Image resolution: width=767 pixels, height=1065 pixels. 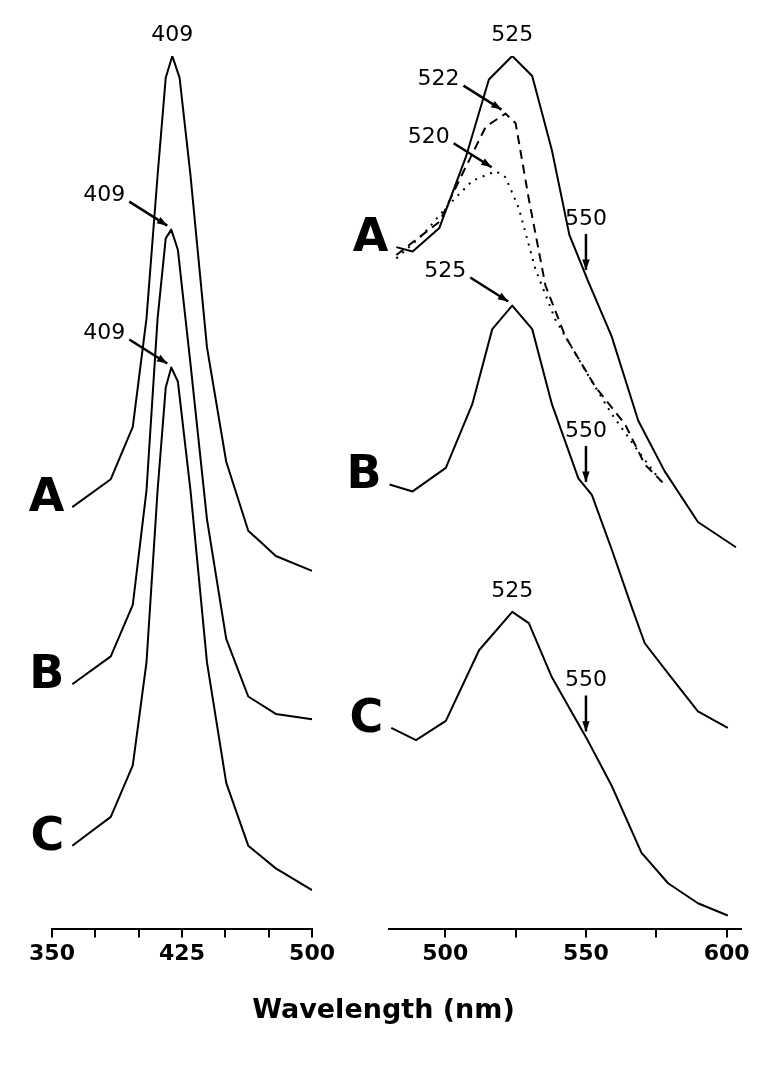 I want to click on annotation: 520, so click(x=428, y=135).